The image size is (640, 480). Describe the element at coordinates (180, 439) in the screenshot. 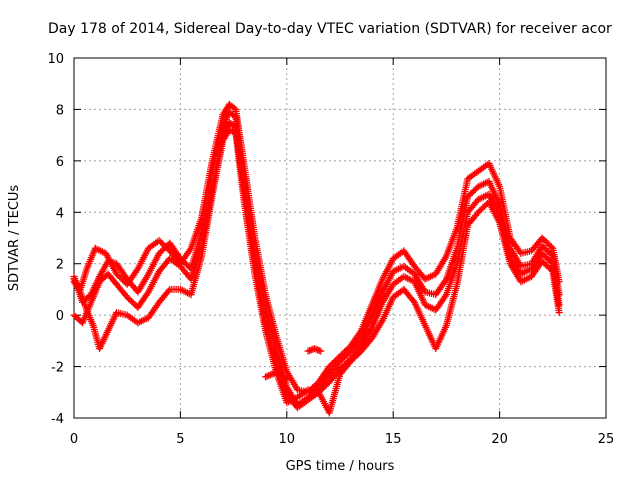

I see `x-tick-label-1: 5` at that location.